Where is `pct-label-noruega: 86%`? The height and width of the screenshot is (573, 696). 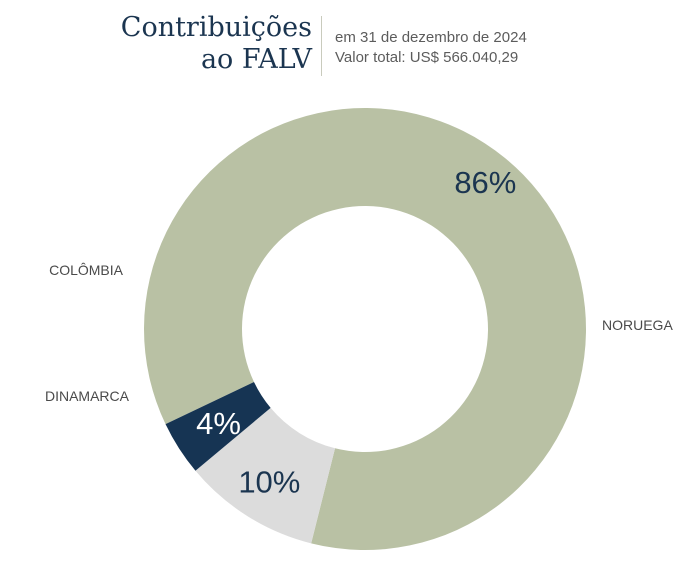 pct-label-noruega: 86% is located at coordinates (485, 182).